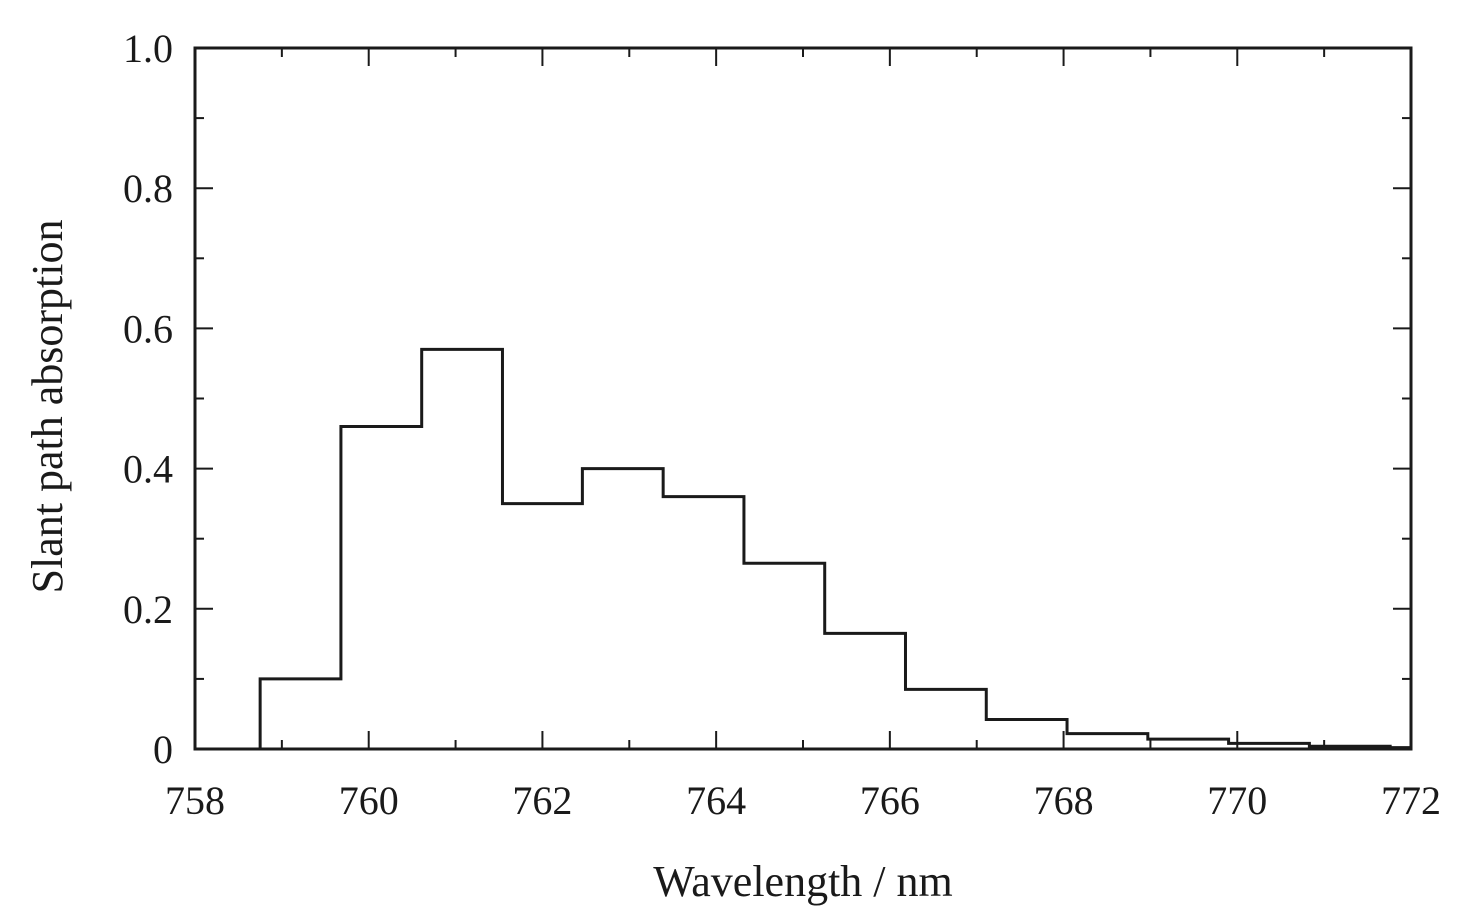  Describe the element at coordinates (369, 800) in the screenshot. I see `x-tick-label: 760` at that location.